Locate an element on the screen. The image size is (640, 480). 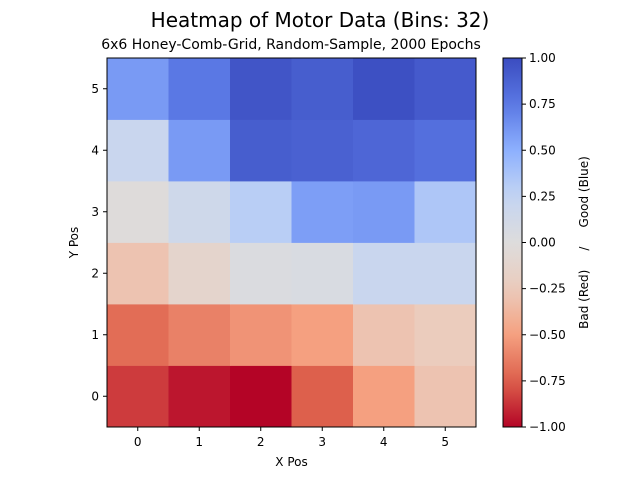
colorbar-tick-label: 1.00 is located at coordinates (542, 58).